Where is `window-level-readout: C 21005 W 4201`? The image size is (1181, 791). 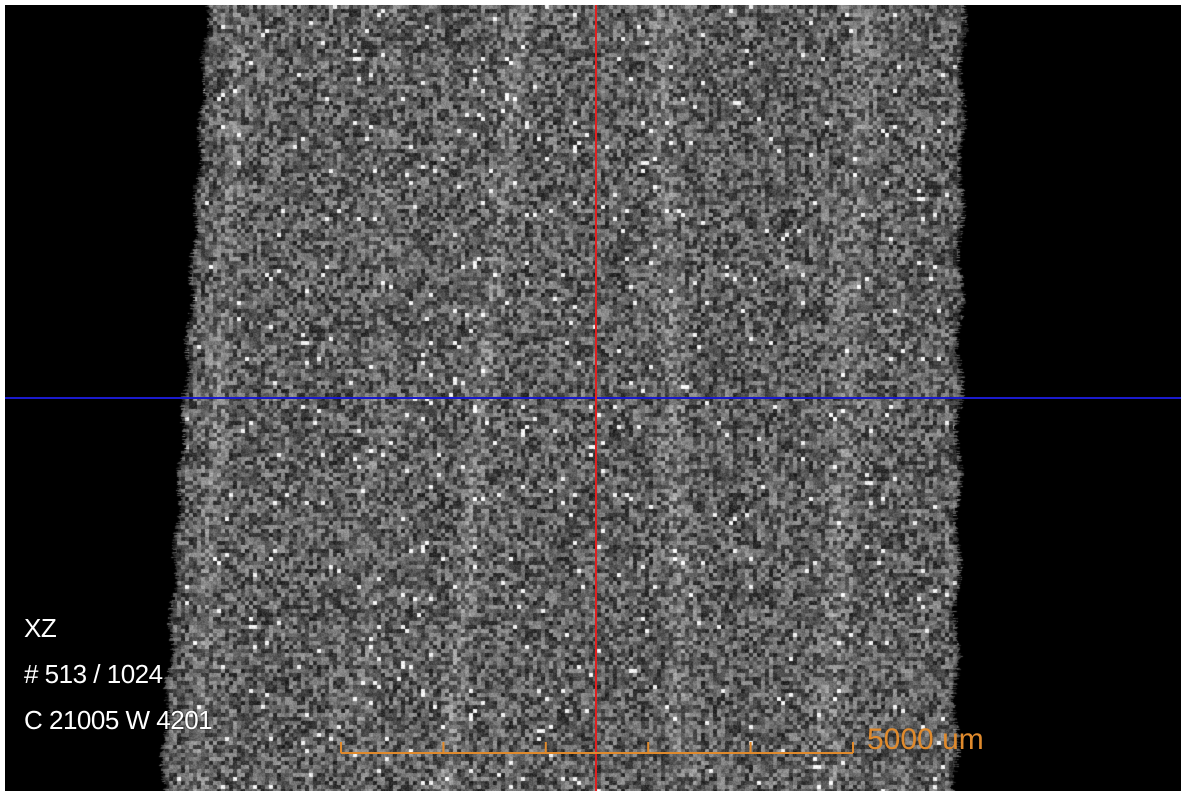 window-level-readout: C 21005 W 4201 is located at coordinates (118, 720).